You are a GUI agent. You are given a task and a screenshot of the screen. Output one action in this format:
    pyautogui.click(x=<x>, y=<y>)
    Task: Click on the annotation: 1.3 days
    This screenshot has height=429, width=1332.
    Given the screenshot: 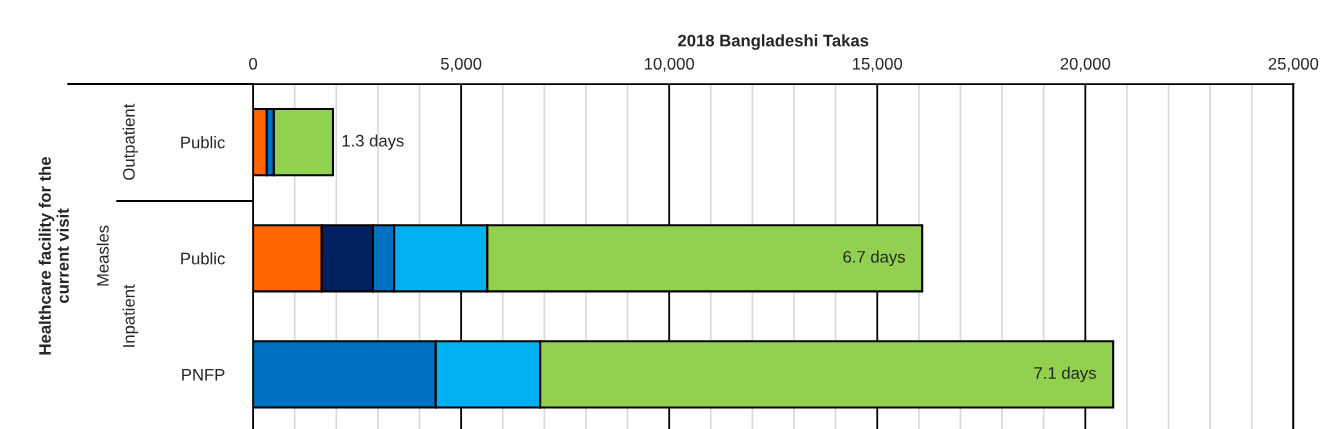 What is the action you would take?
    pyautogui.click(x=373, y=142)
    